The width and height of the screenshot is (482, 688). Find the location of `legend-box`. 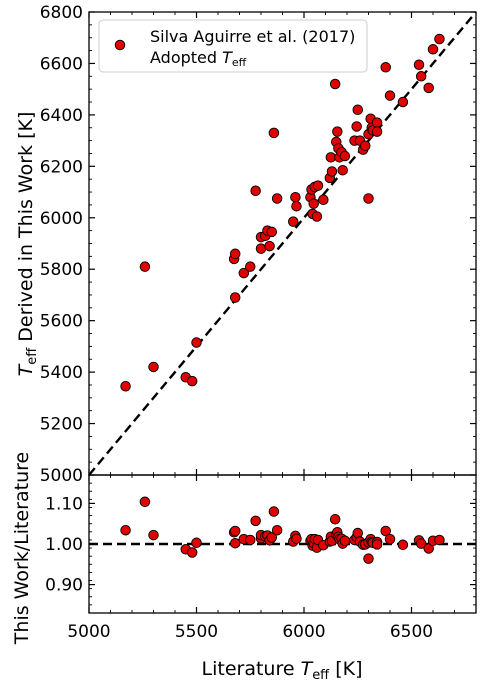

legend-box is located at coordinates (233, 46).